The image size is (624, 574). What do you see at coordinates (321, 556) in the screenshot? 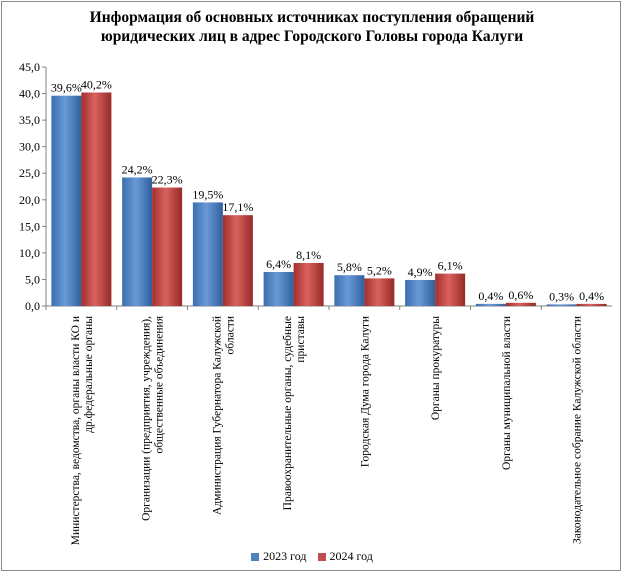
I see `legend-swatch-2024` at bounding box center [321, 556].